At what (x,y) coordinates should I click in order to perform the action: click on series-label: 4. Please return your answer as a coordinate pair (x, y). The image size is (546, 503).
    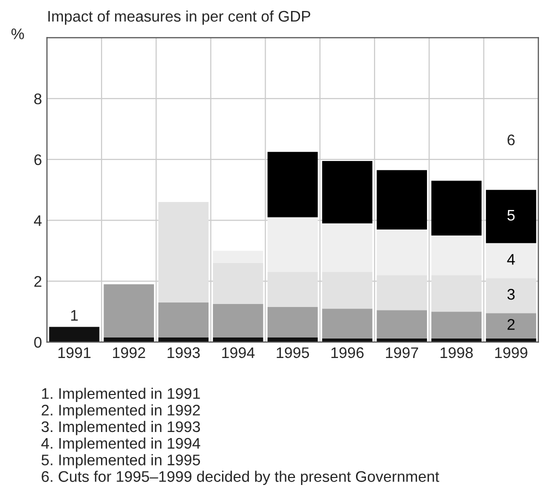
    Looking at the image, I should click on (511, 259).